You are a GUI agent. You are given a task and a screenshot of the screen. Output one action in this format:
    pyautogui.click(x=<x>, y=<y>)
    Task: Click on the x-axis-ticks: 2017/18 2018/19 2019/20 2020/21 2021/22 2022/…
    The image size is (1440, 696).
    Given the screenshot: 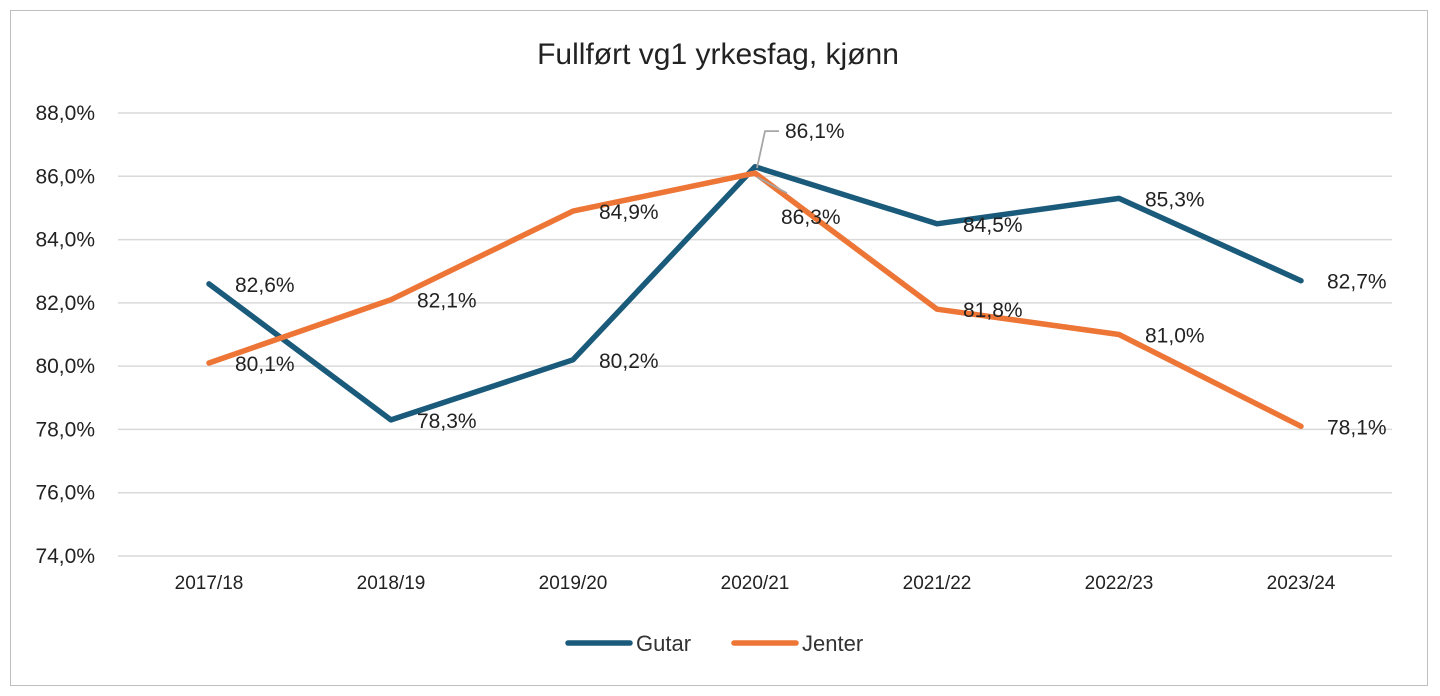 What is the action you would take?
    pyautogui.click(x=755, y=583)
    